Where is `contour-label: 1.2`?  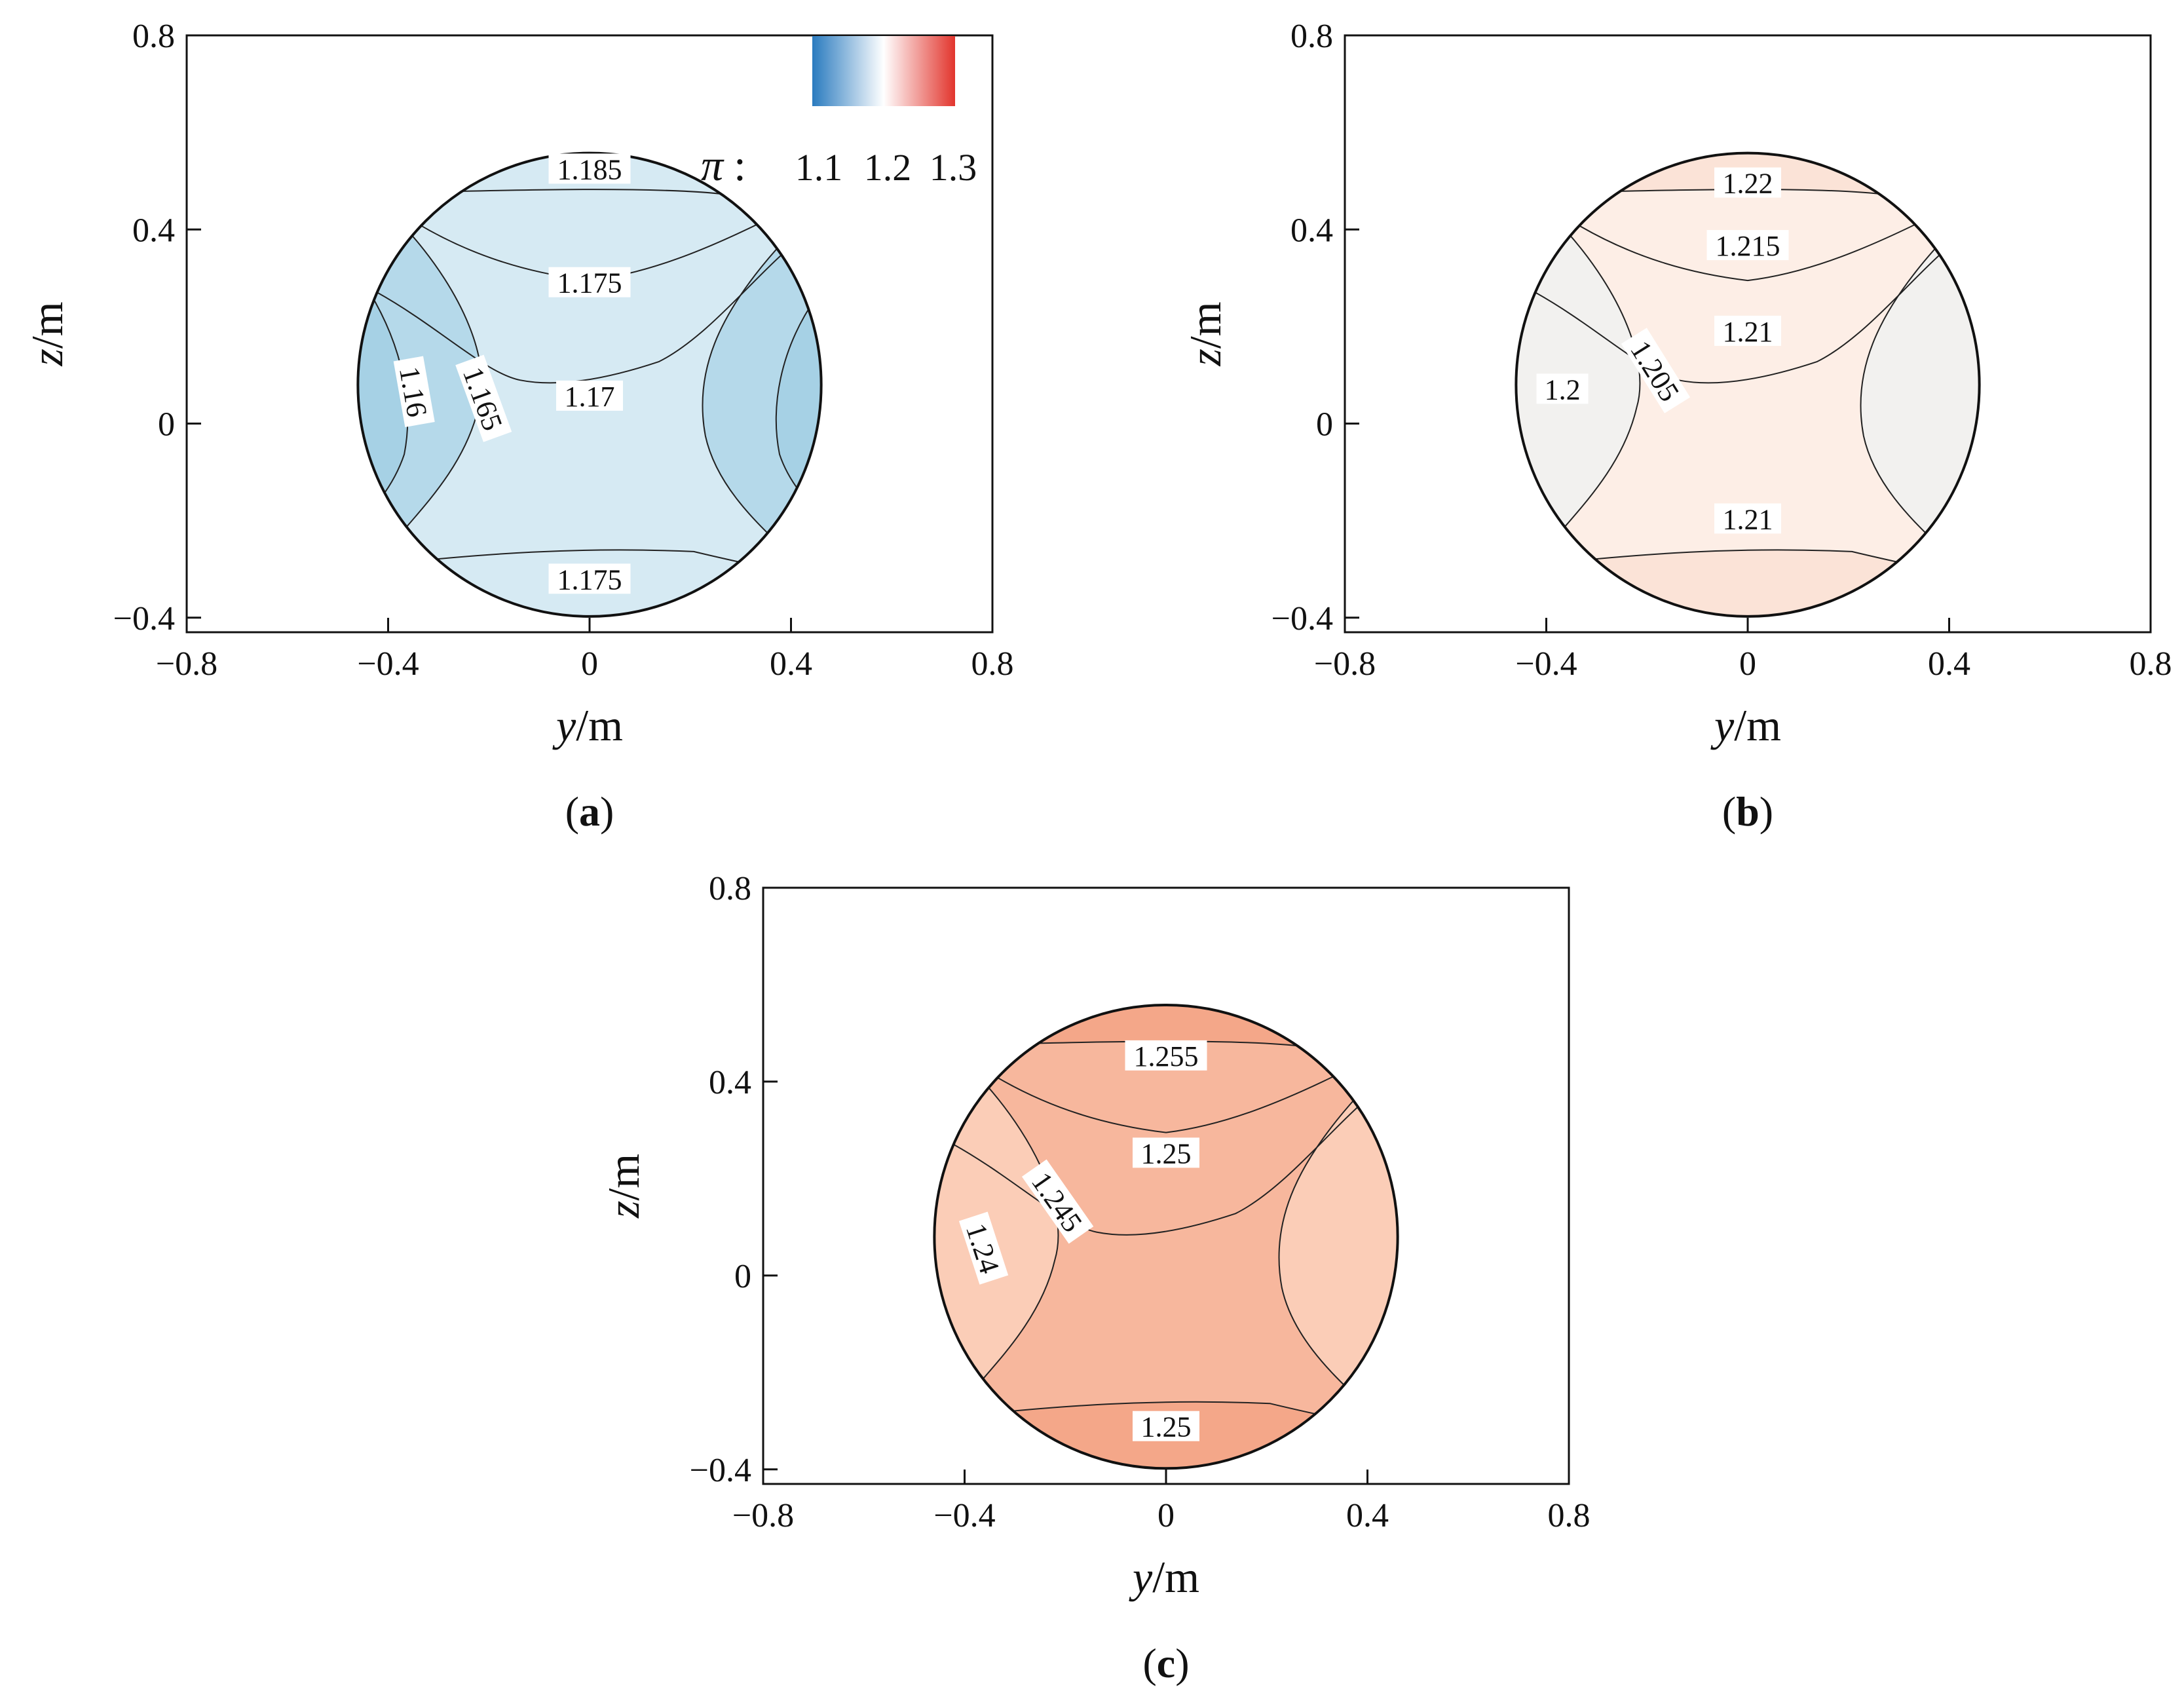
contour-label: 1.2 is located at coordinates (1562, 389).